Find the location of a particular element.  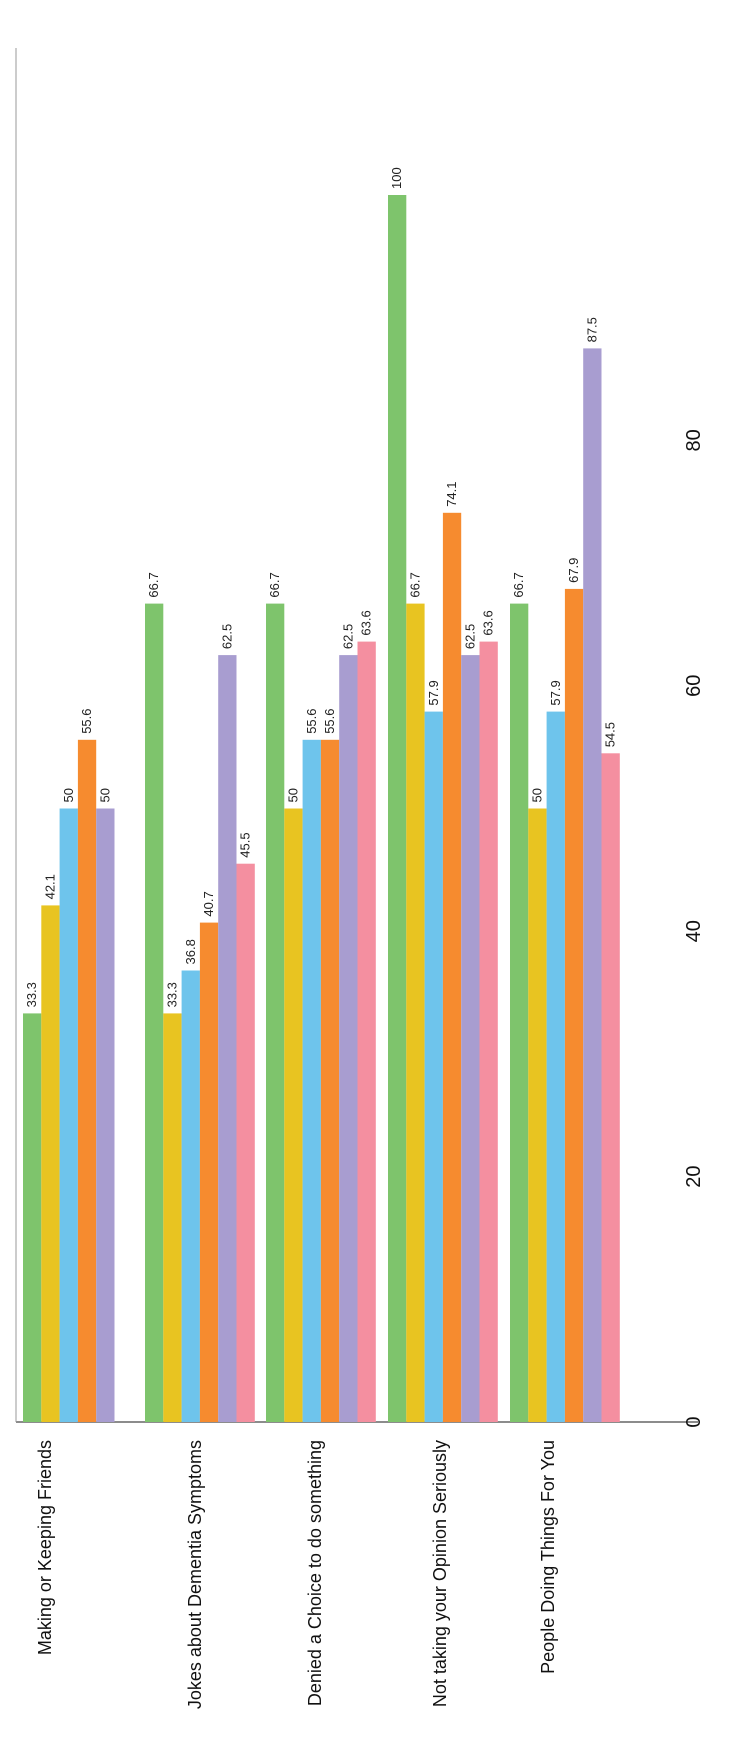

value-label-4-5: 54.5 is located at coordinates (610, 734).